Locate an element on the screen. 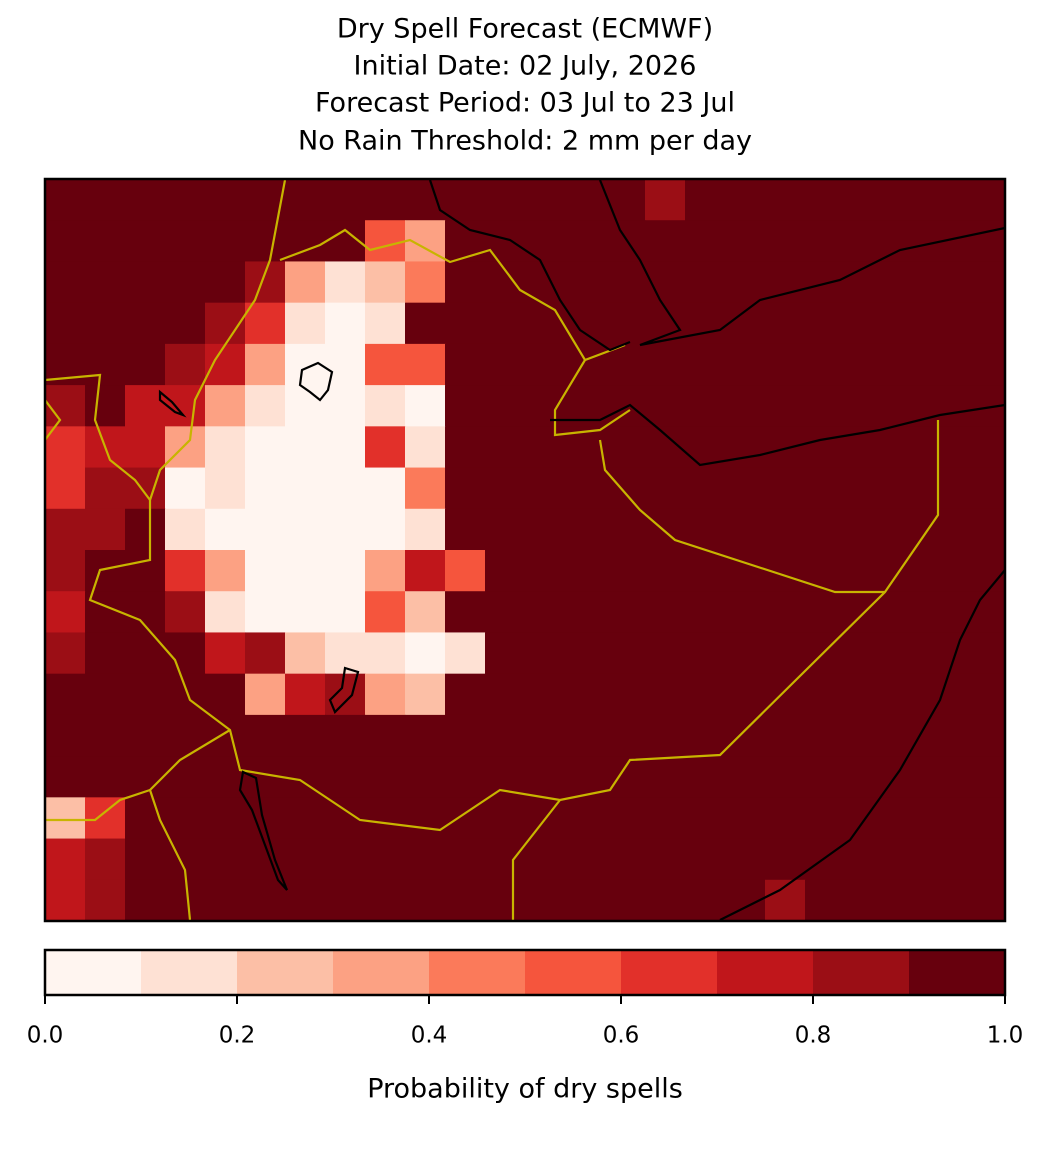 Image resolution: width=1050 pixels, height=1150 pixels. colorbar-tick-label: 1.0 is located at coordinates (1005, 1036).